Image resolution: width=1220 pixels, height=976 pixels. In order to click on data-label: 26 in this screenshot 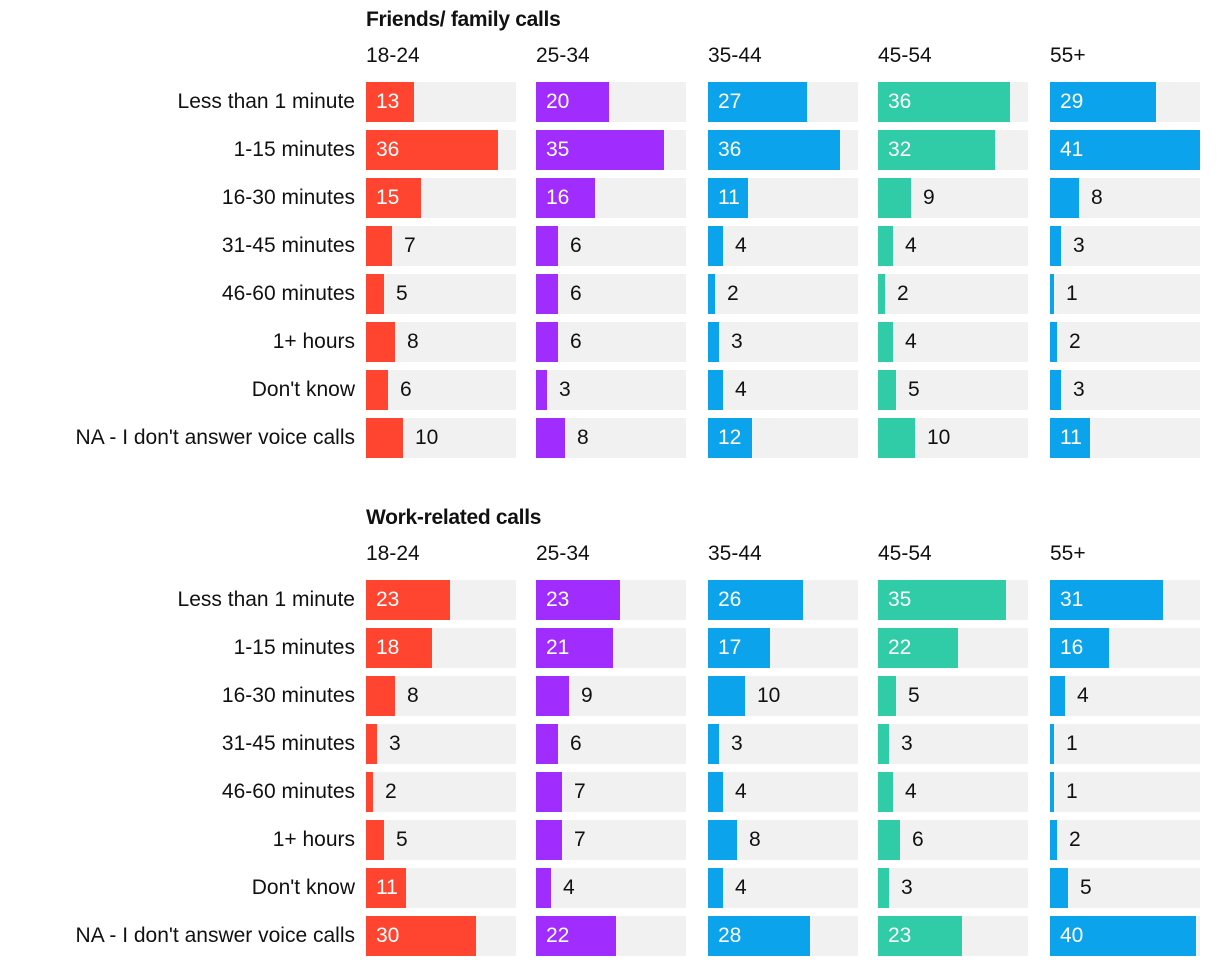, I will do `click(730, 599)`.